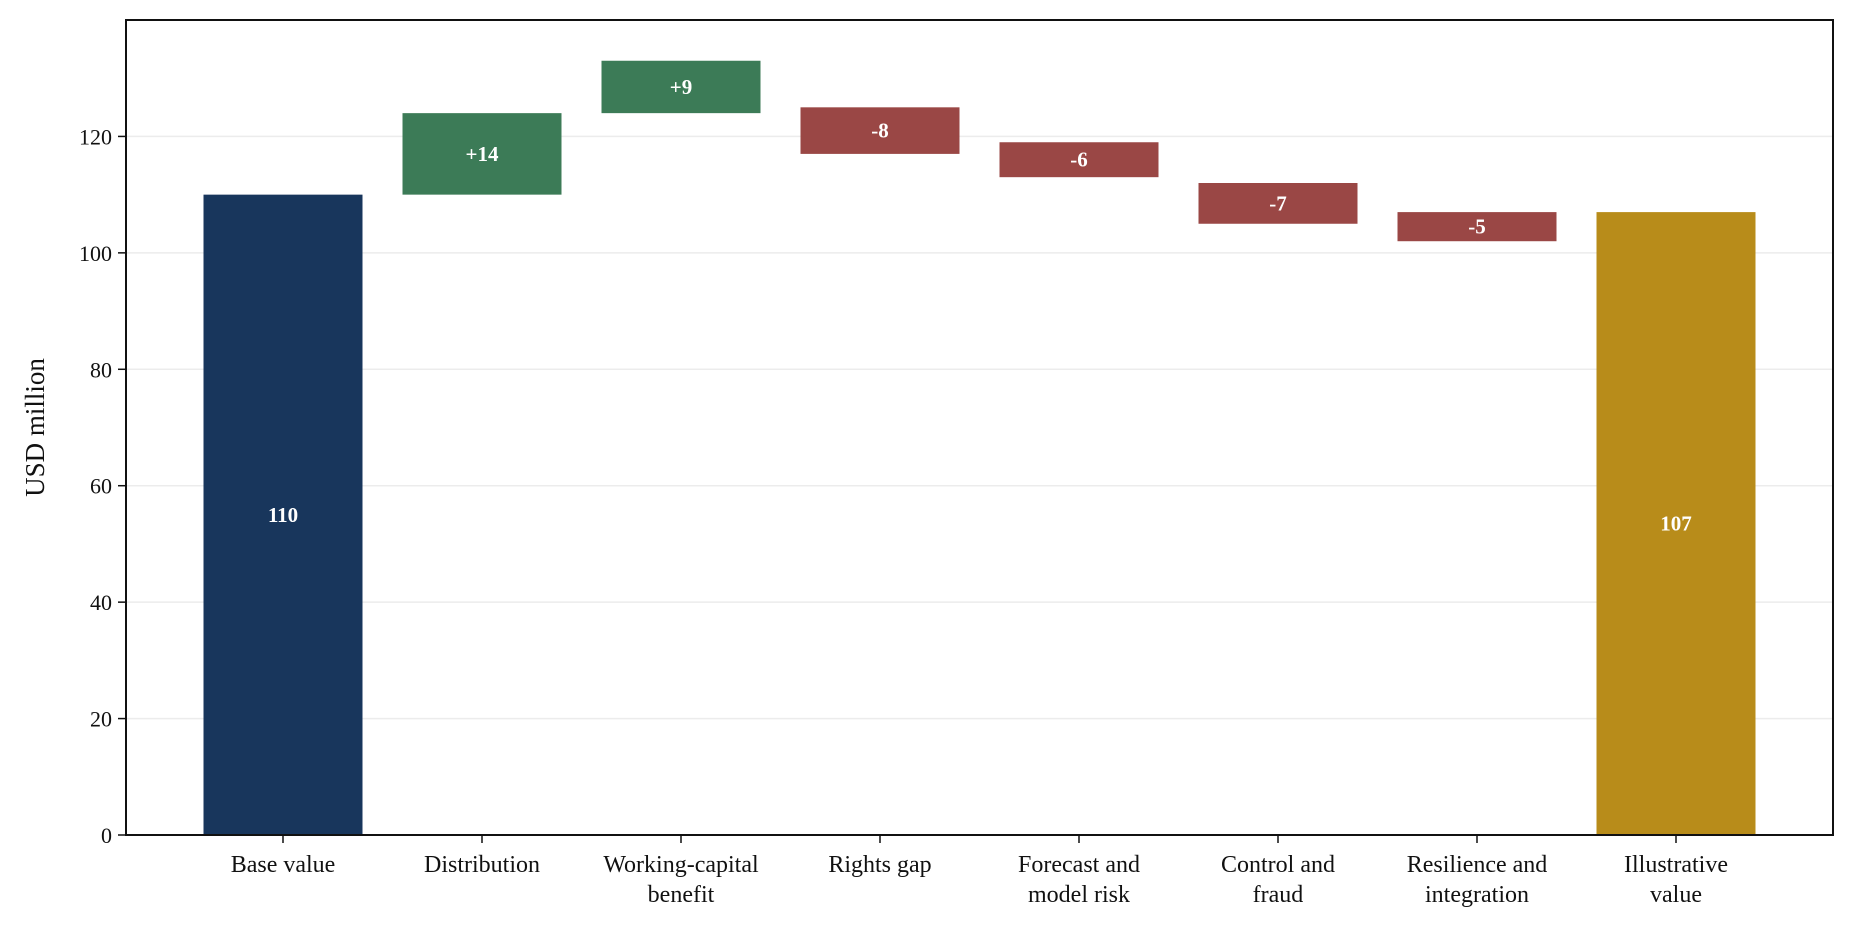 The image size is (1853, 938). I want to click on x-tick-label-line: Control and, so click(1278, 865).